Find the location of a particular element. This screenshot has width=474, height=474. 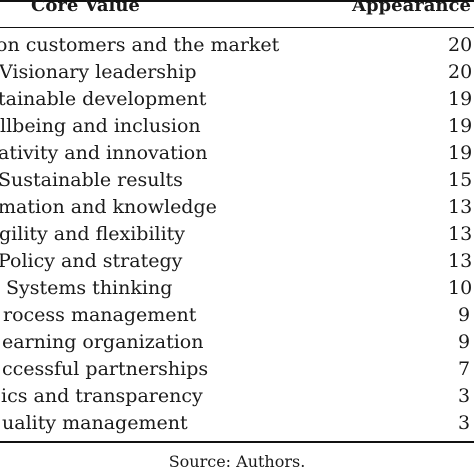

table-row: earning organization 9 is located at coordinates (237, 342).